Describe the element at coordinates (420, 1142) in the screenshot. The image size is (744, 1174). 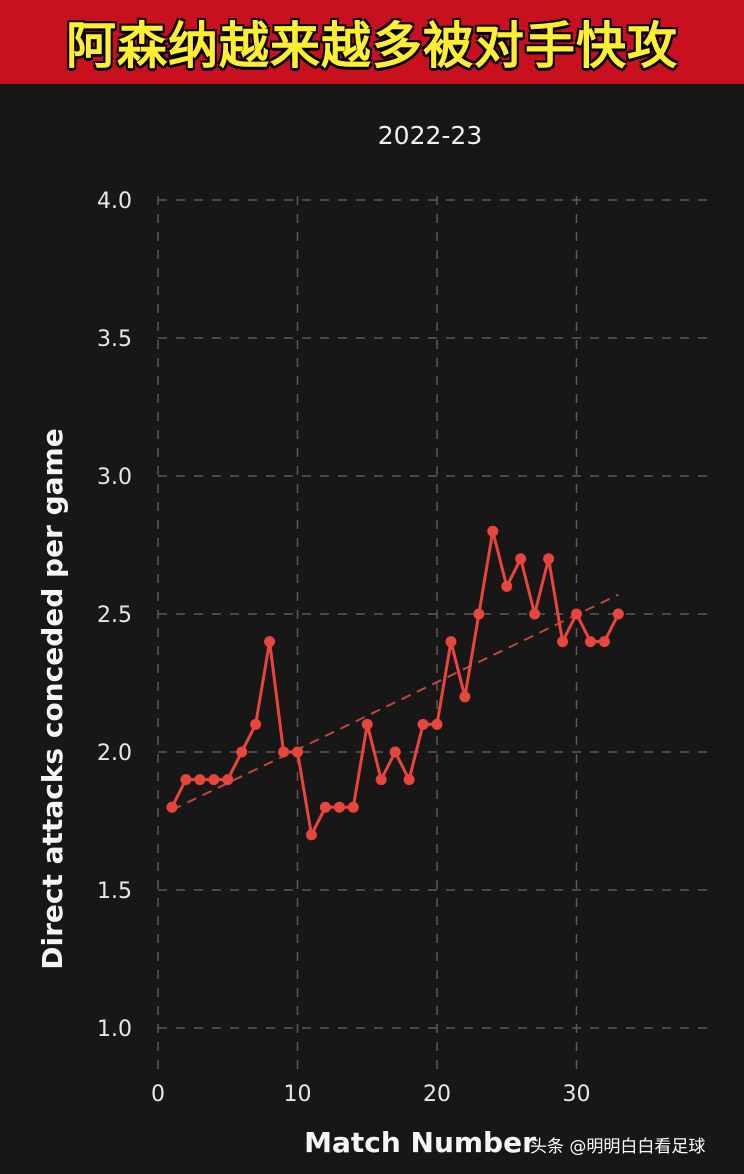
I see `x-axis-label: Match Number` at that location.